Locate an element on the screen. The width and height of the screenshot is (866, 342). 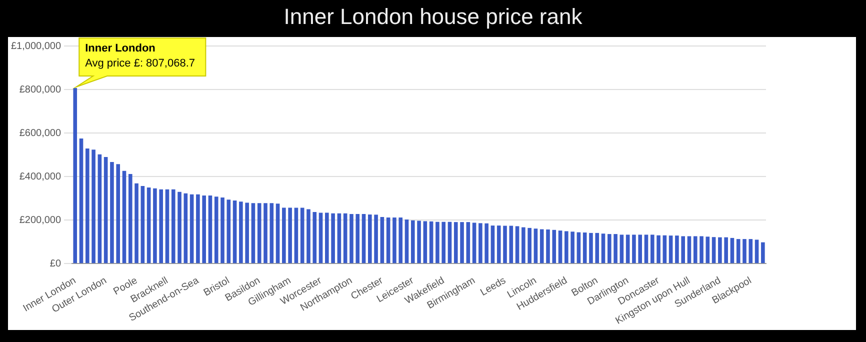
y-tick-label: £600,000 is located at coordinates (40, 133).